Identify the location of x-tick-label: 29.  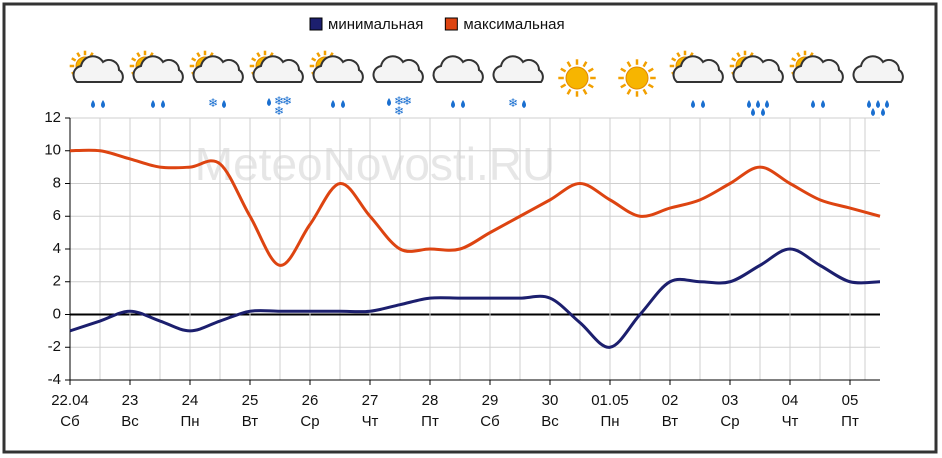
(490, 400).